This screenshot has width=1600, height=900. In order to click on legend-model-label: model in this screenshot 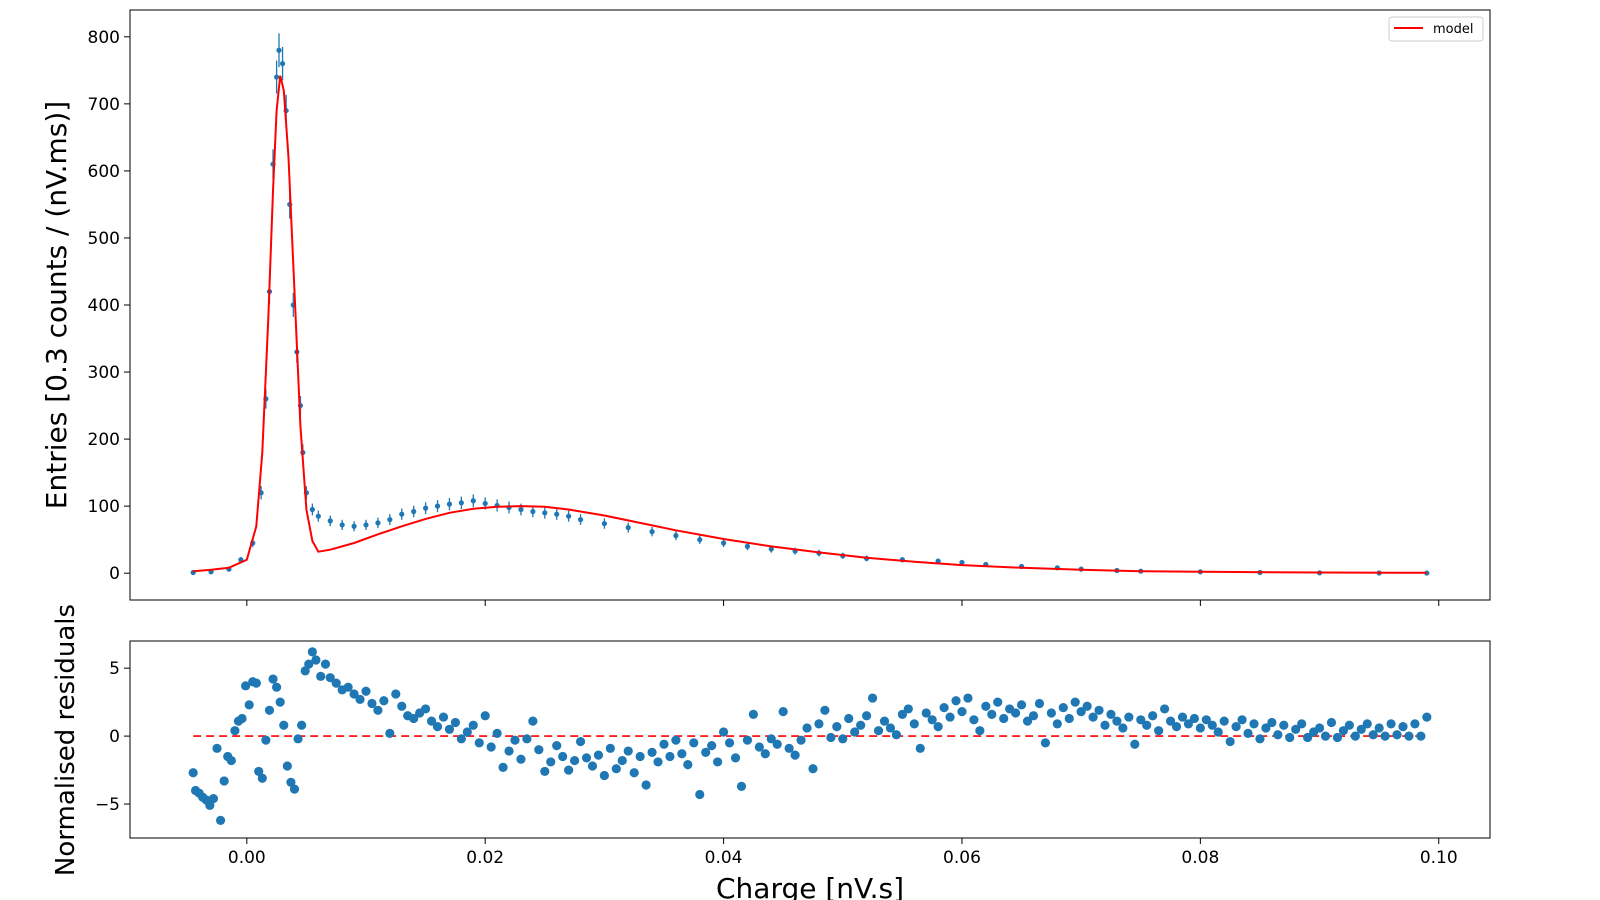, I will do `click(1453, 29)`.